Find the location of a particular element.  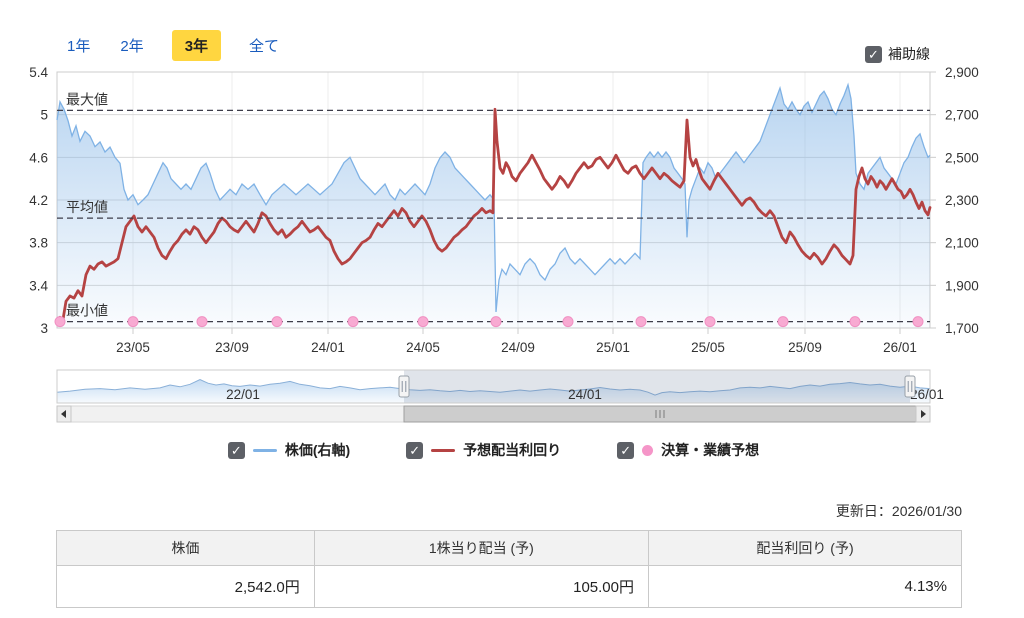

x-axis-label: 25/05 is located at coordinates (708, 347).